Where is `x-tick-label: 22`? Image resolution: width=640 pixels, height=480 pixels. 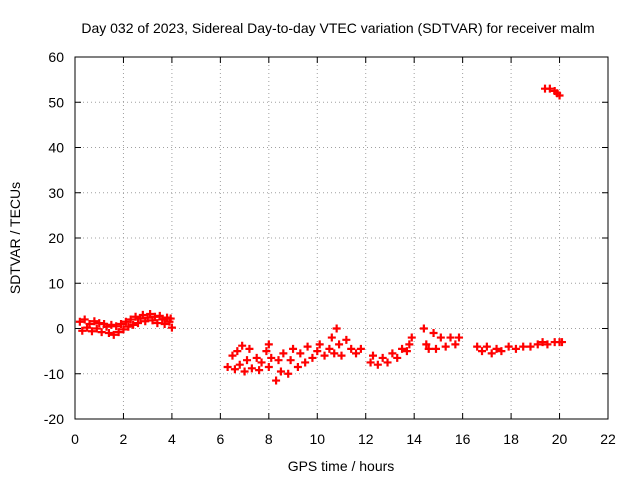 x-tick-label: 22 is located at coordinates (608, 439).